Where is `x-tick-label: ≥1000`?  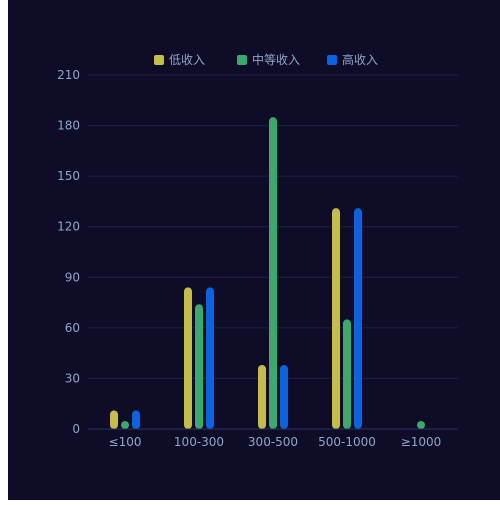 x-tick-label: ≥1000 is located at coordinates (421, 442).